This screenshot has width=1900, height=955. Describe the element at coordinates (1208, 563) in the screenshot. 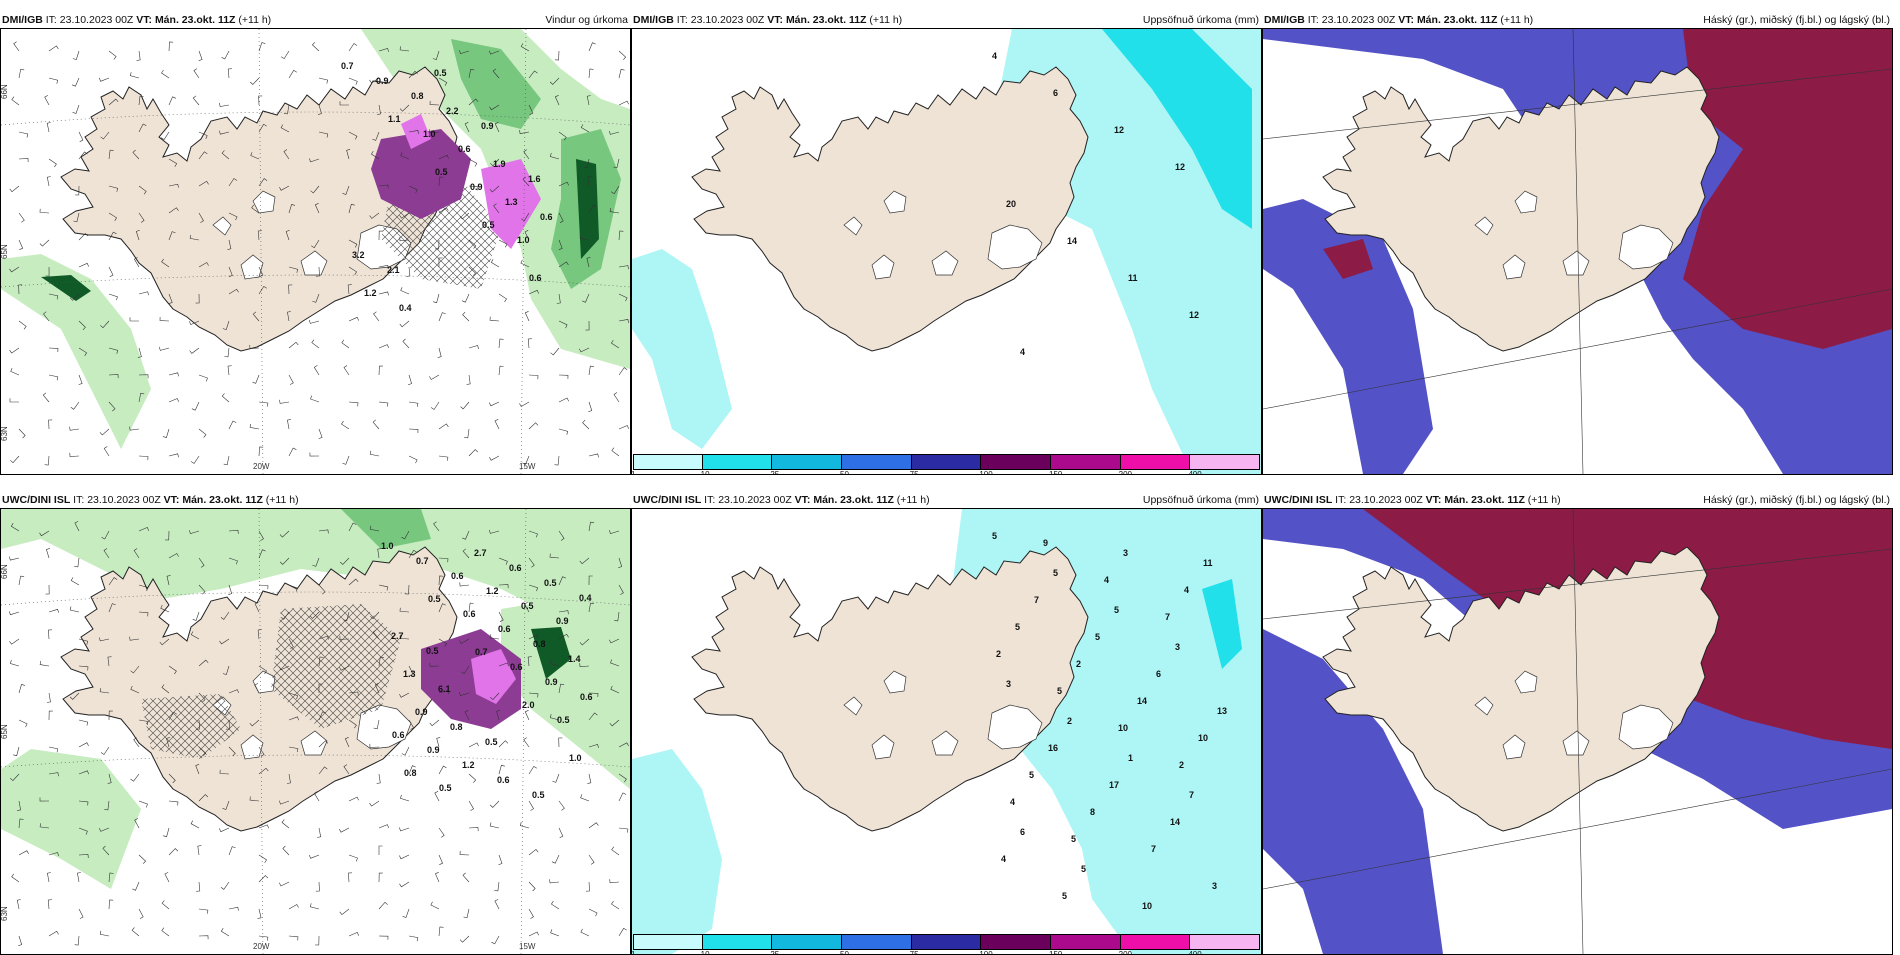

I see `precip-value-label: 11` at that location.